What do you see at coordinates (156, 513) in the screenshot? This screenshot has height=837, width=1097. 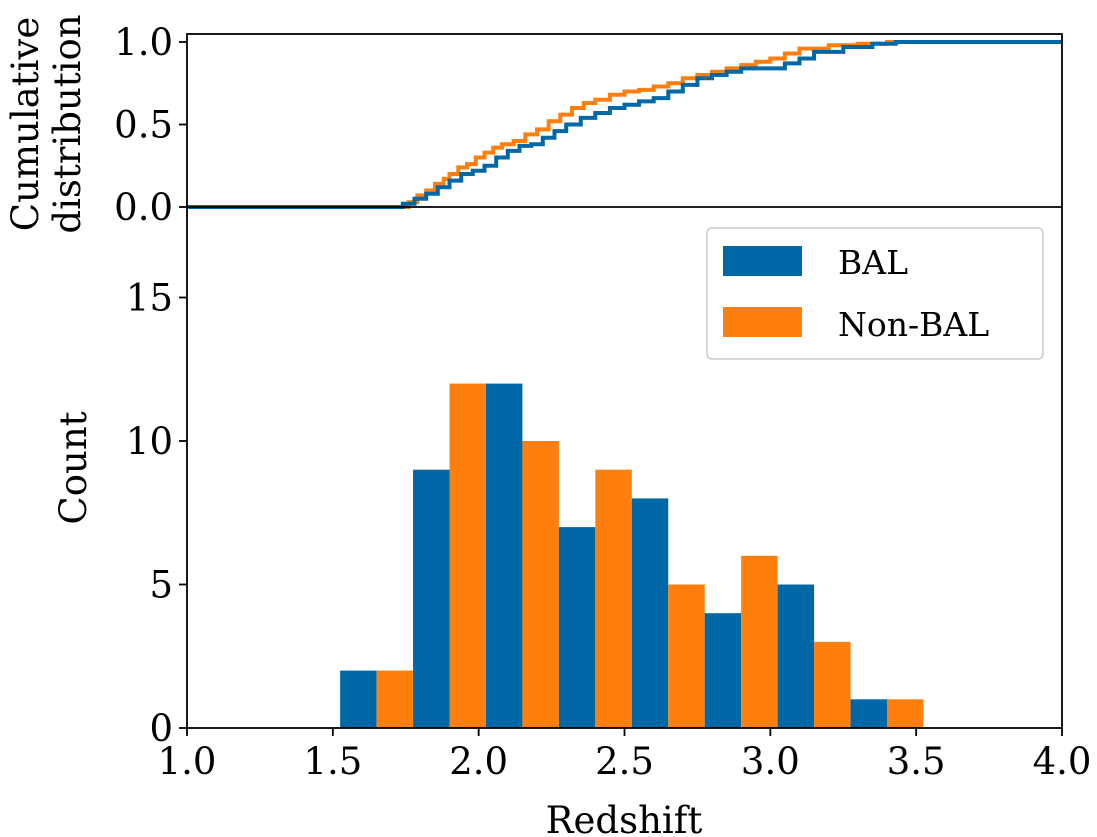 I see `histogram-y-ticks: 0 5 10 15` at bounding box center [156, 513].